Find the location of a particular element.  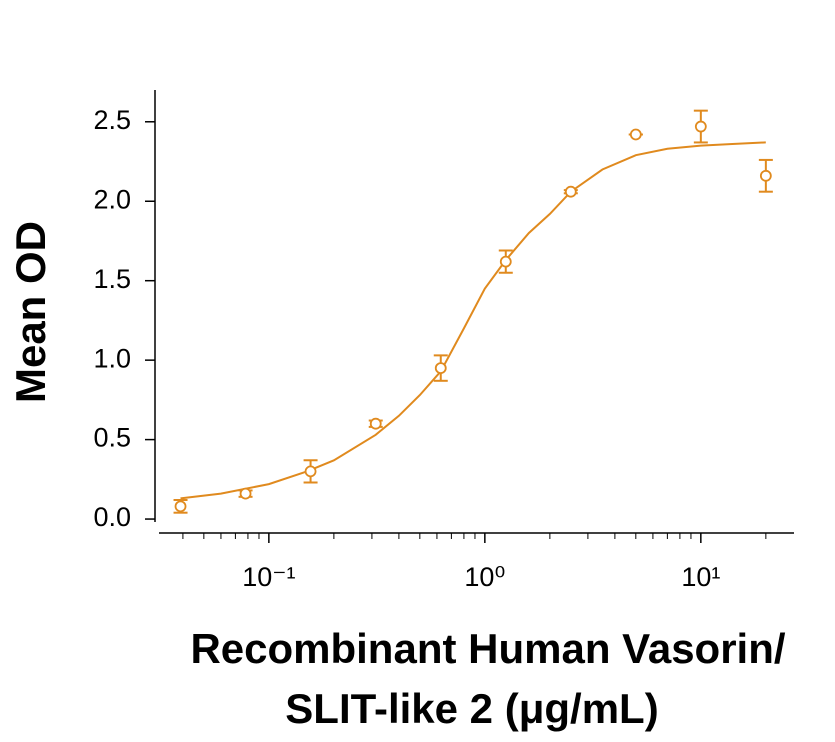

x-axis-label: Recombinant Human Vasorin/ is located at coordinates (487, 648).